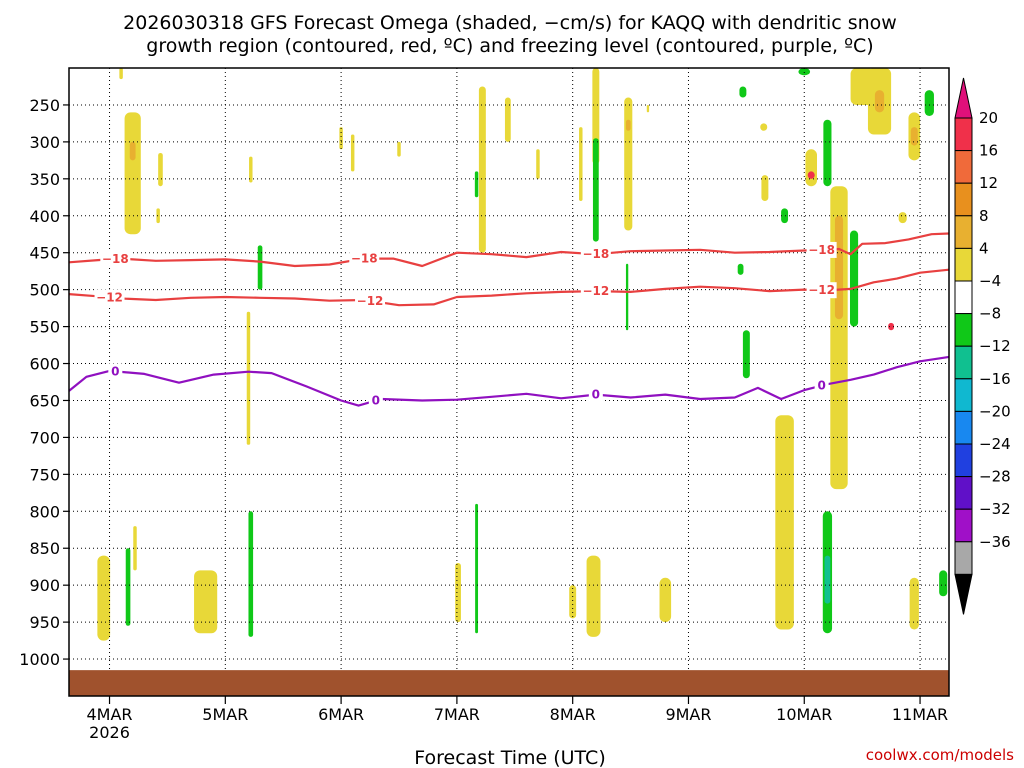 The image size is (1024, 768). I want to click on colorbar-label: 12, so click(988, 183).